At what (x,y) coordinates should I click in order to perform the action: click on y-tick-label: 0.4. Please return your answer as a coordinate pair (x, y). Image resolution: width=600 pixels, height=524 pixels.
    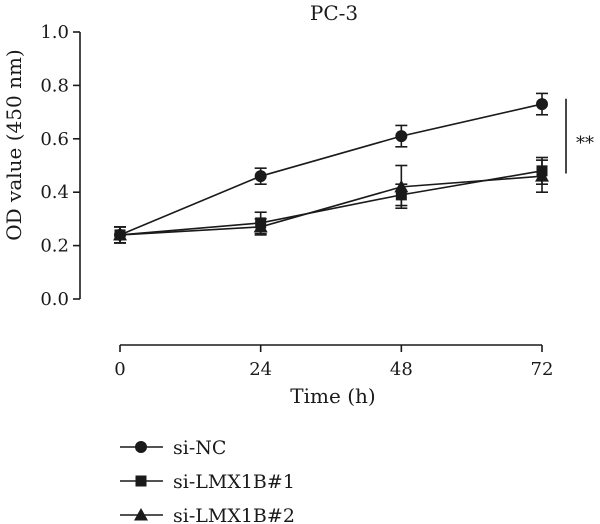
    Looking at the image, I should click on (54, 192).